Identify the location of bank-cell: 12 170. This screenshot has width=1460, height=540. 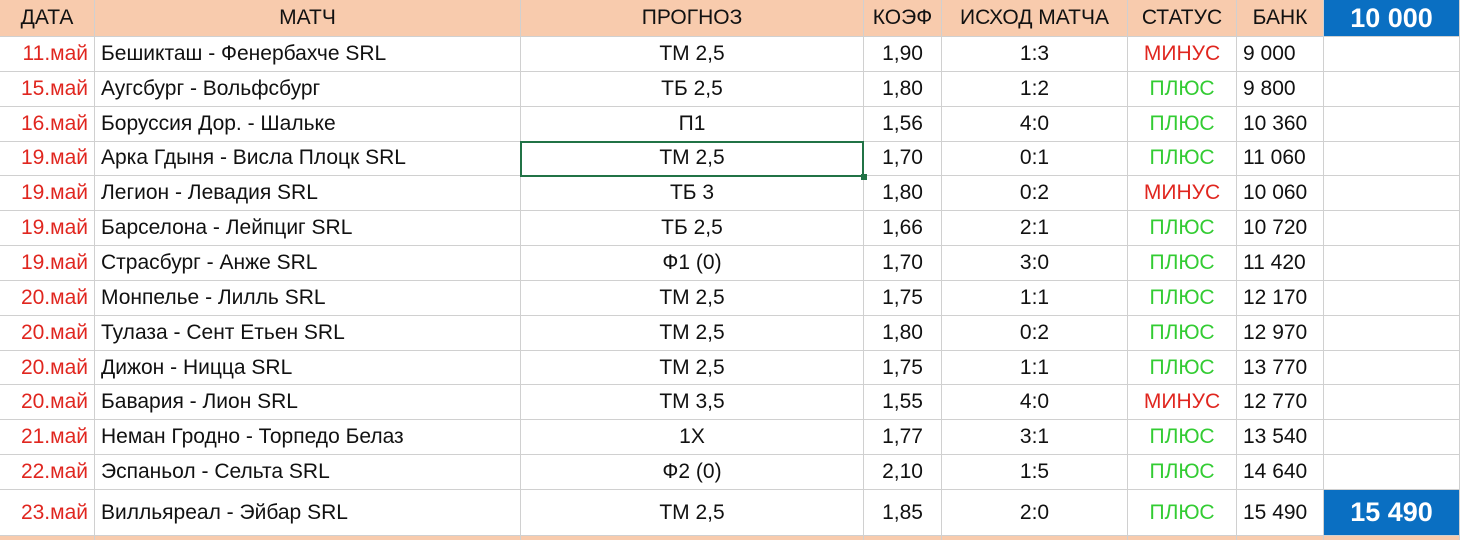
(1280, 298).